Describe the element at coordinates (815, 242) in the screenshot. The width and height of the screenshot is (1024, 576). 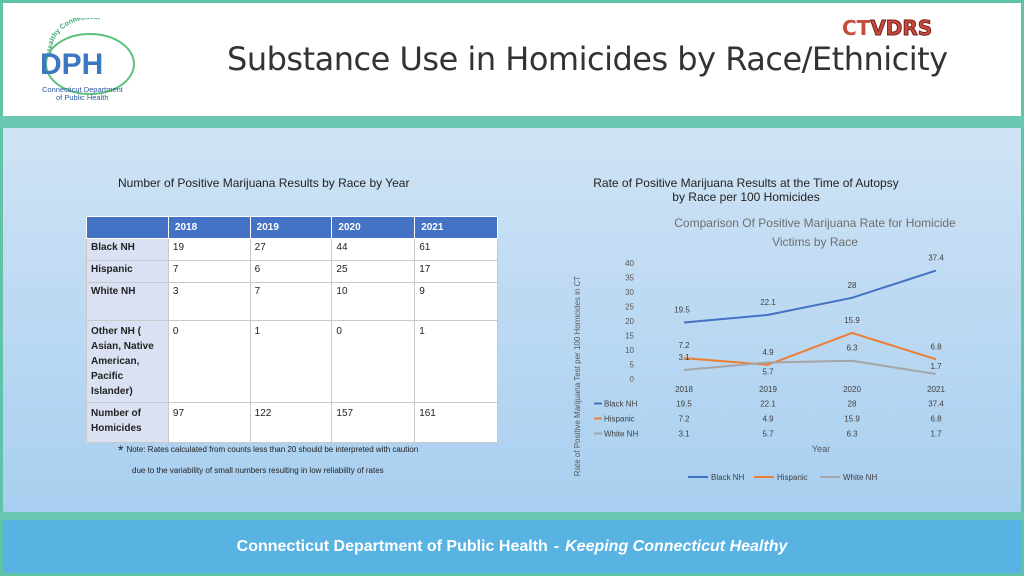
I see `chart-title-line2: Victims by Race` at that location.